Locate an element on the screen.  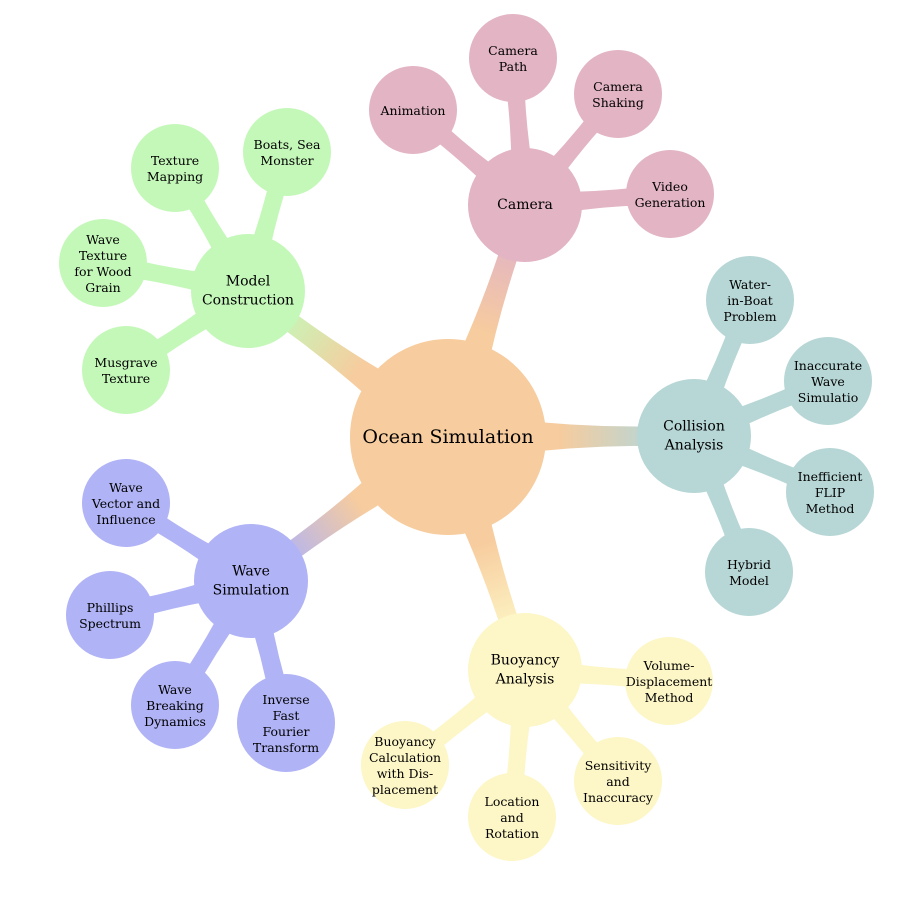
leaf-label-location-rotation-line: Location is located at coordinates (512, 801).